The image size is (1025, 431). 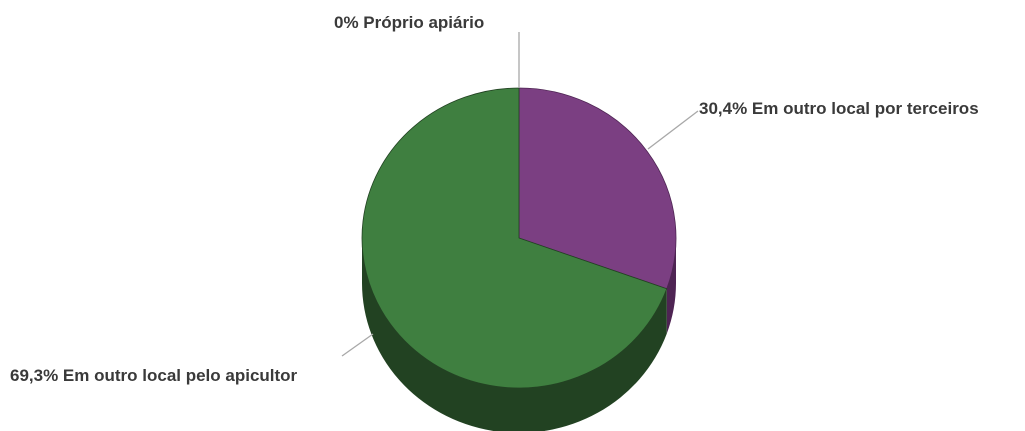 I want to click on leader-line-terceiros, so click(x=673, y=130).